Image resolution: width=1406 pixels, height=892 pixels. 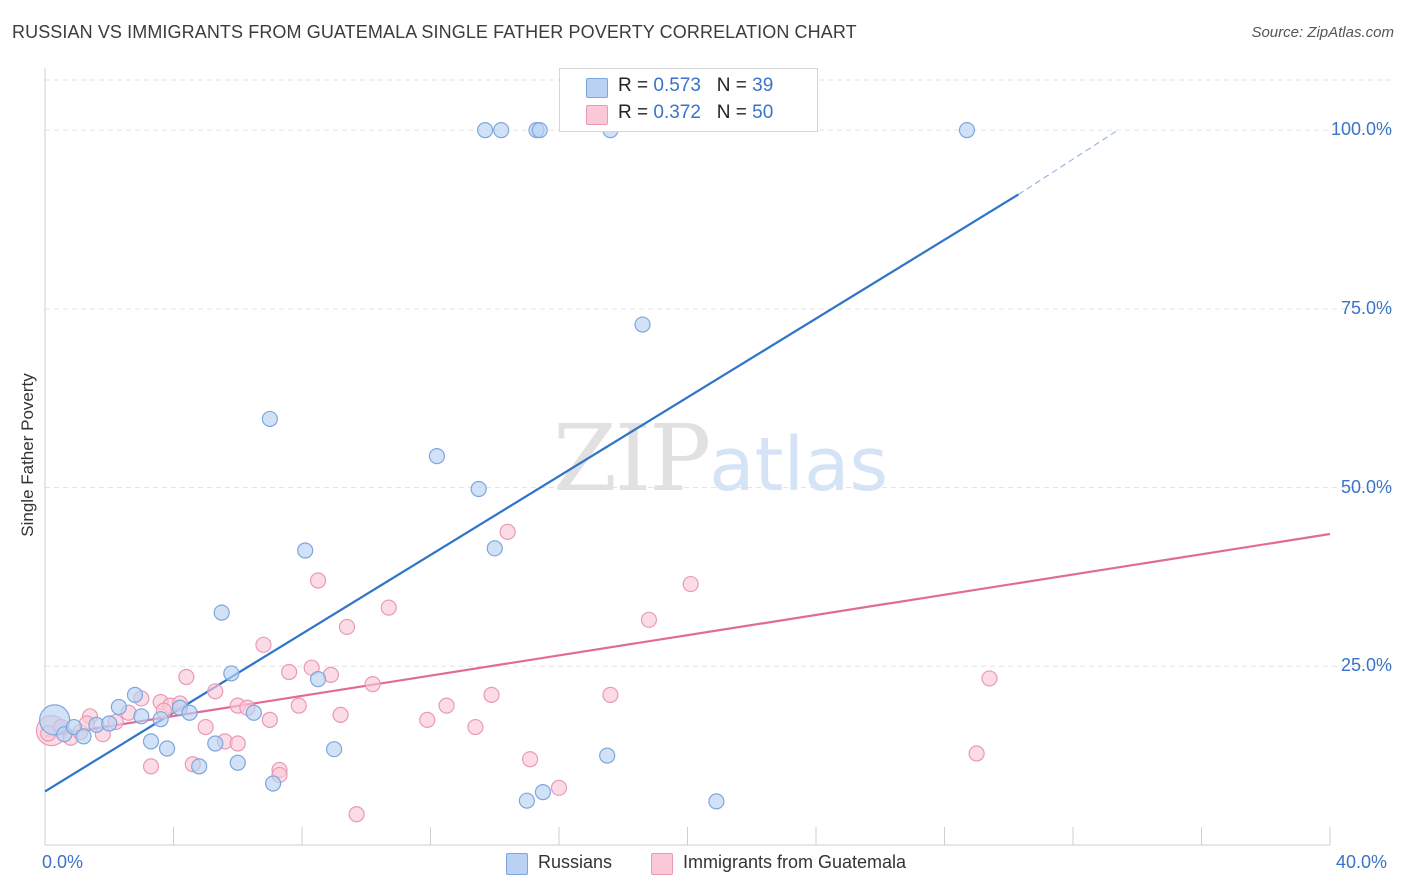 I want to click on legend-r-value-guatemala: 0.372, so click(x=677, y=112).